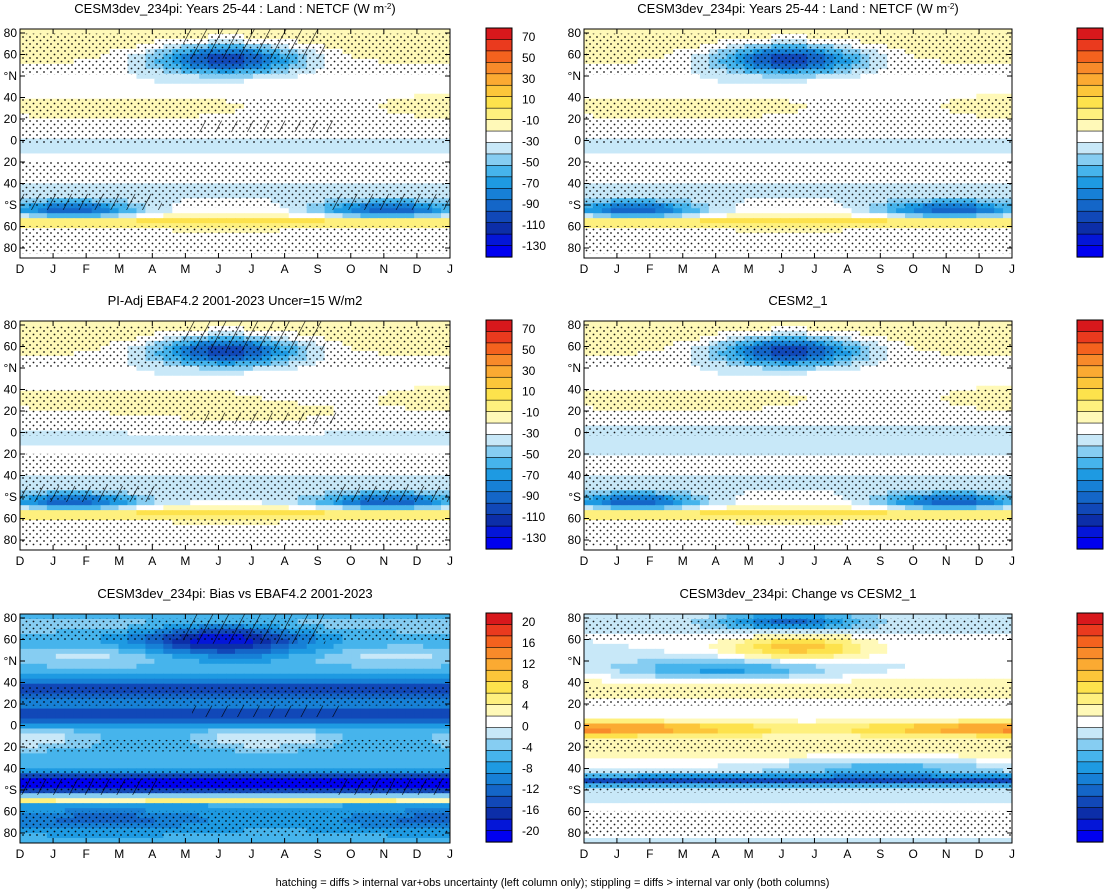  I want to click on colorbar-label: 10, so click(529, 100).